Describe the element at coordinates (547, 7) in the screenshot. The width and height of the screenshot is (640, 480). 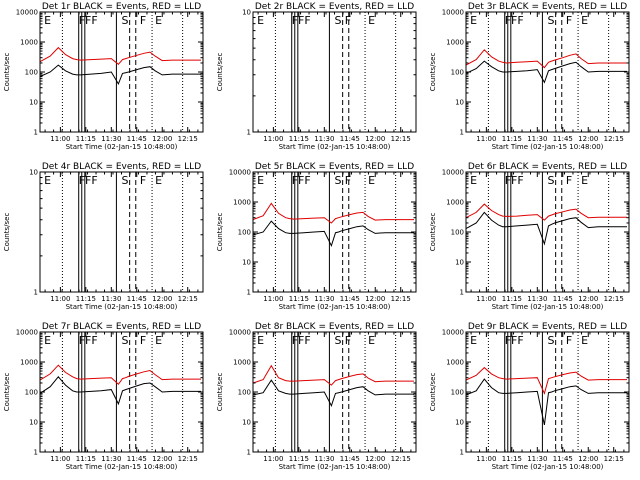
I see `panel-title: Det 3r BLACK = Events, RED = LLD` at that location.